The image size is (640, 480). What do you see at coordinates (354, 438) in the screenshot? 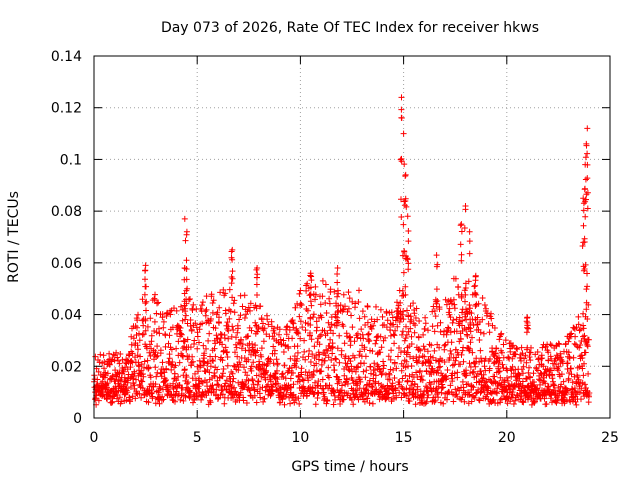
I see `x-tick-labels: 0 5 10 15 20 25` at bounding box center [354, 438].